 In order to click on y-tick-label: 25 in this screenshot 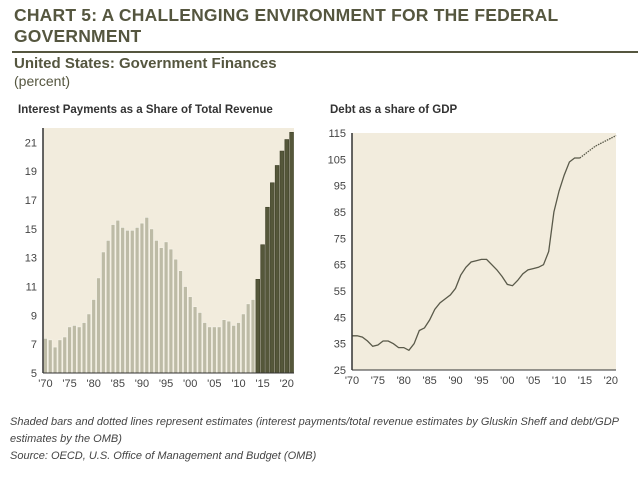, I will do `click(340, 371)`.